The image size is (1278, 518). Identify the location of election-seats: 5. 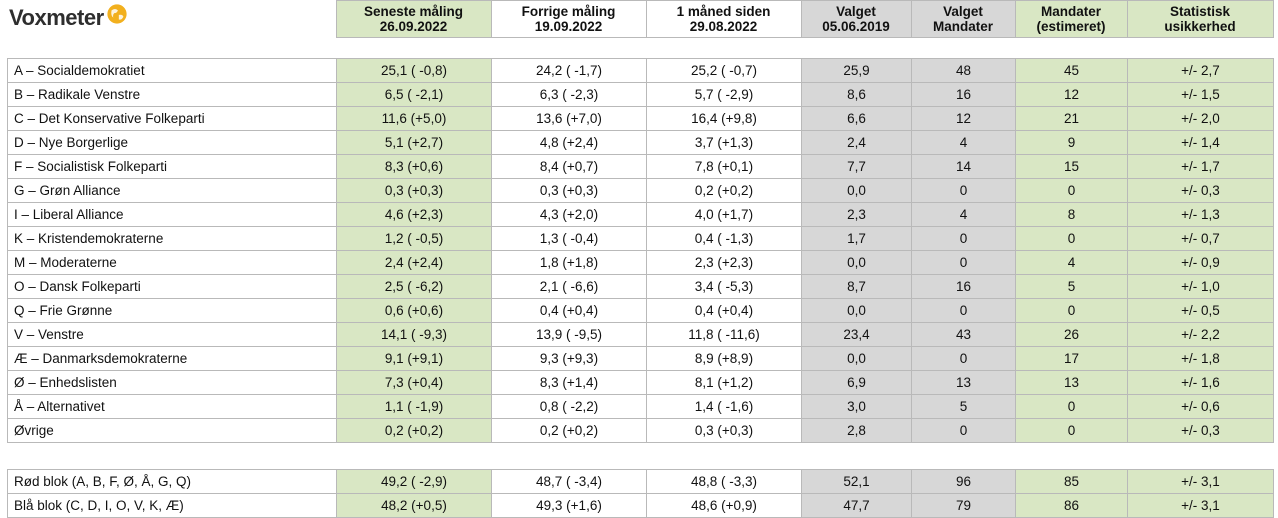
(963, 406).